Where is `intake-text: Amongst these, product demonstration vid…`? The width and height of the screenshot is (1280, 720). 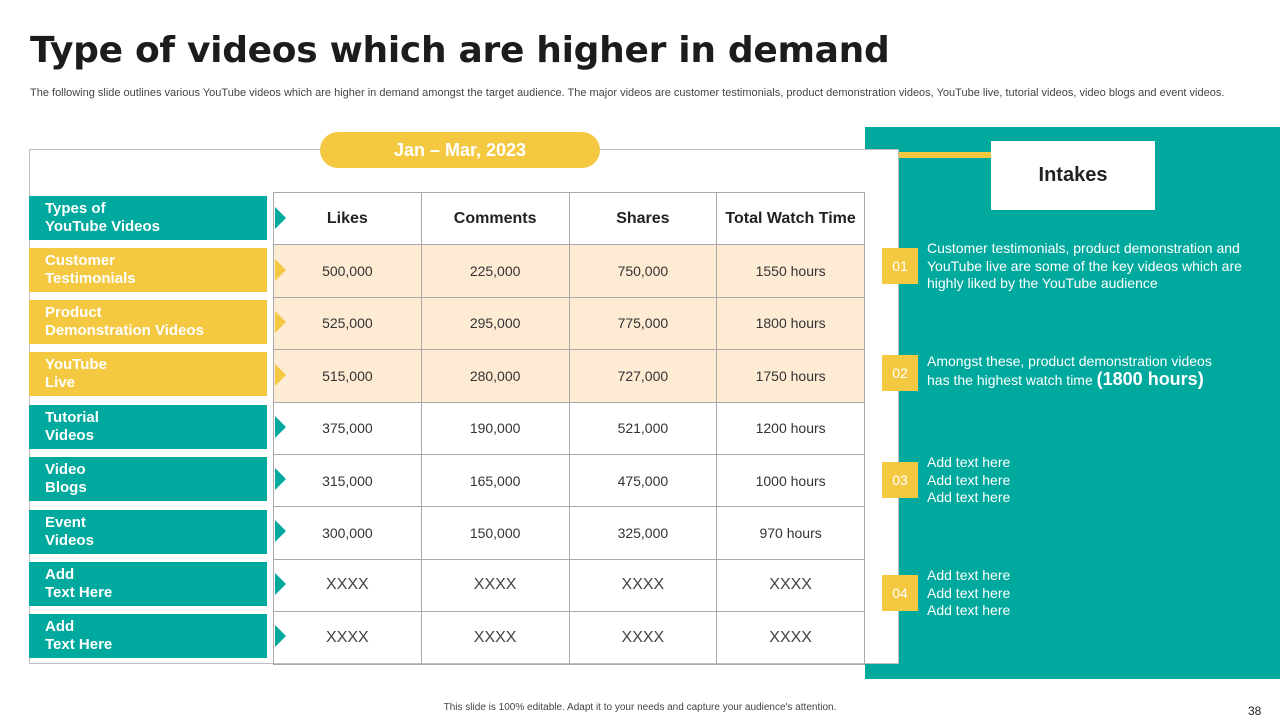 intake-text: Amongst these, product demonstration vid… is located at coordinates (1069, 371).